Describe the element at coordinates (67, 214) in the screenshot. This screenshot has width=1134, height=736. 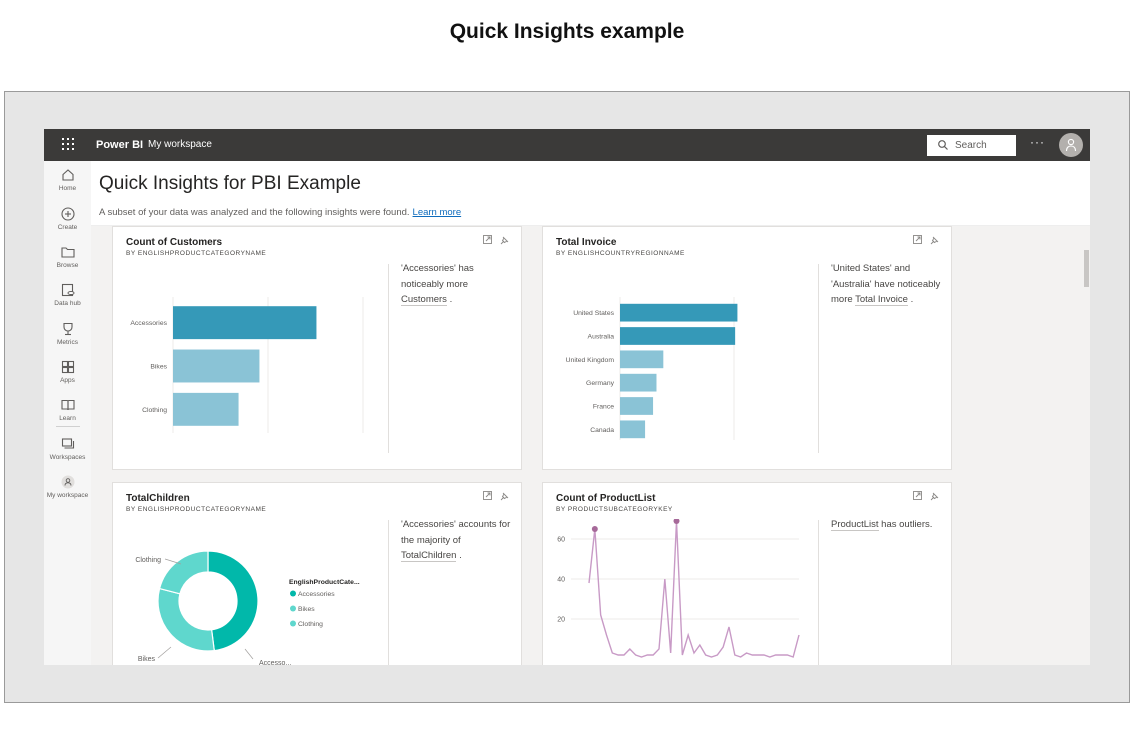
I see `create-icon` at that location.